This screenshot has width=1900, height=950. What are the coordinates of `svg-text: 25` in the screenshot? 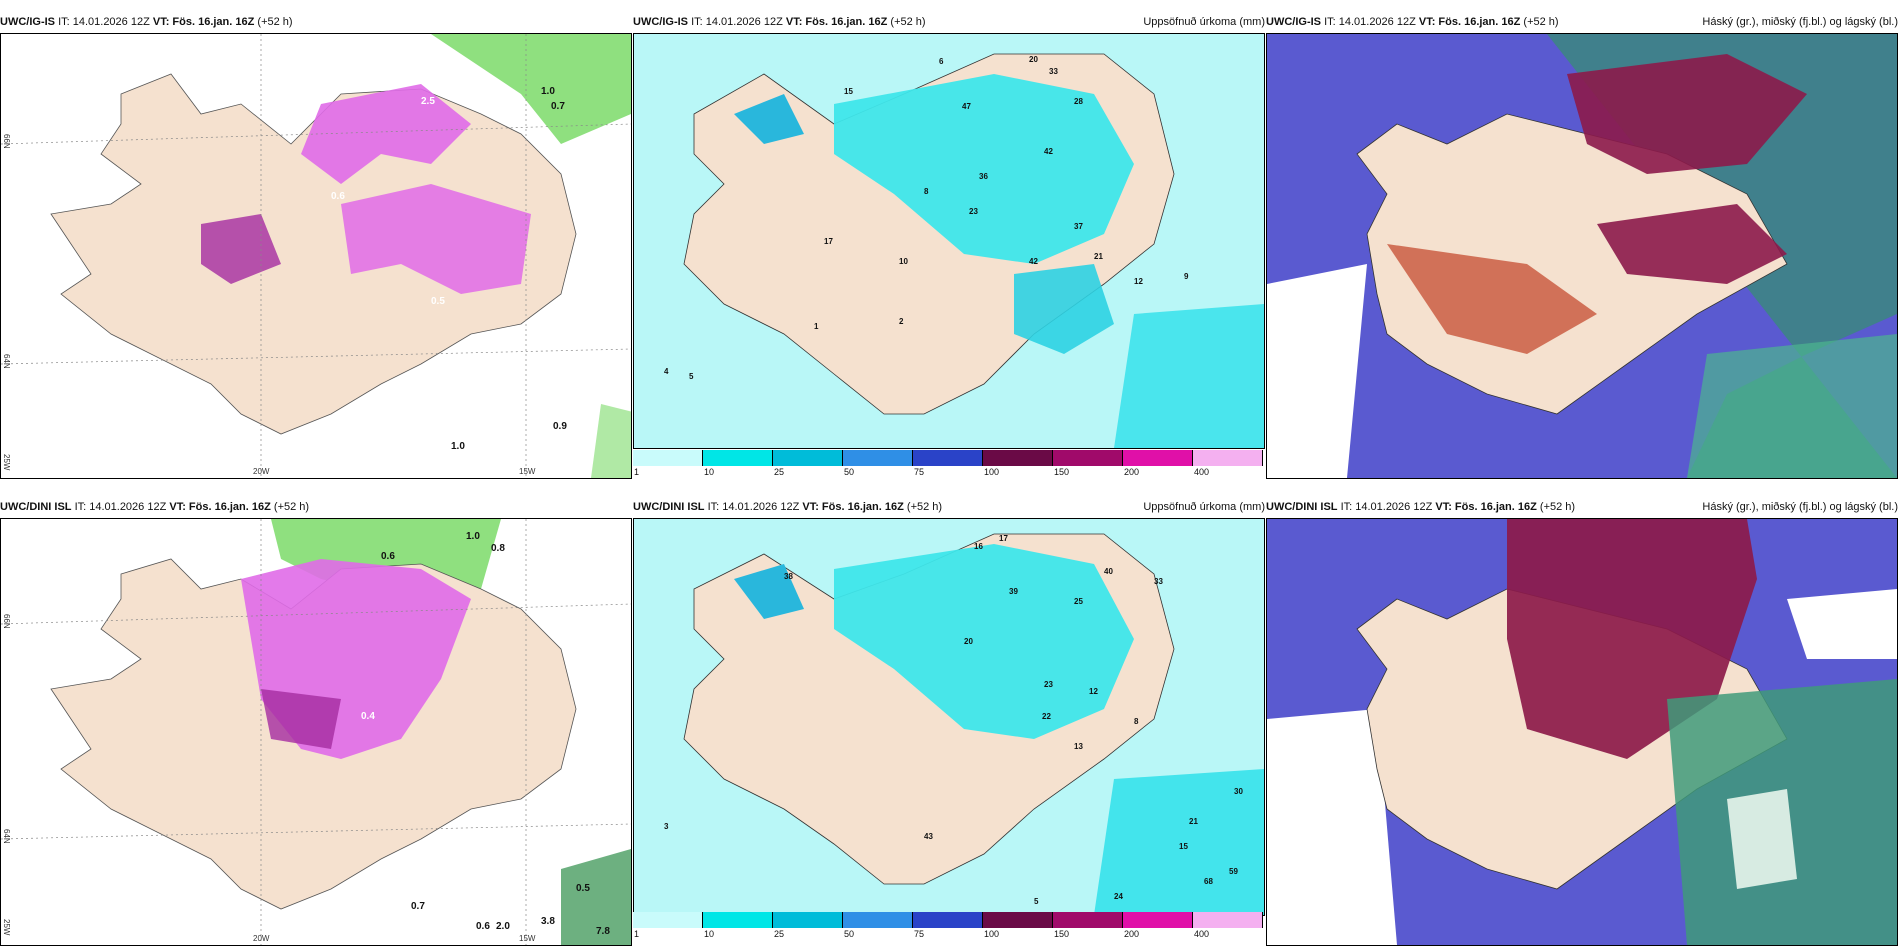 It's located at (1078, 601).